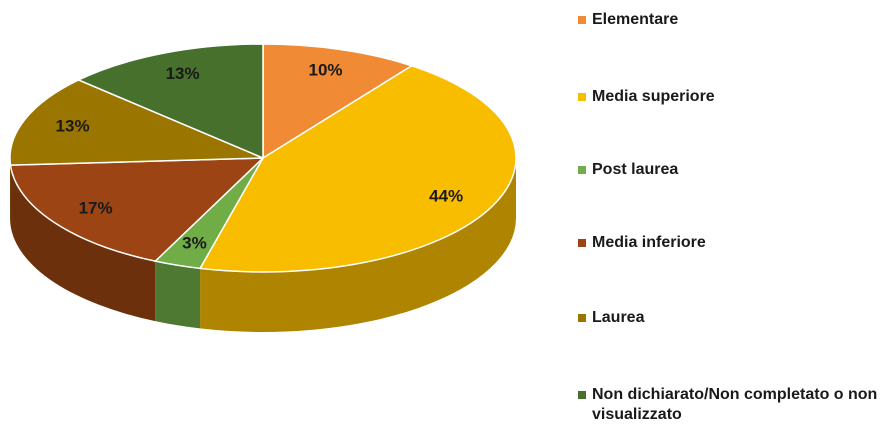 This screenshot has width=894, height=432. I want to click on legend-label: Media inferiore, so click(649, 242).